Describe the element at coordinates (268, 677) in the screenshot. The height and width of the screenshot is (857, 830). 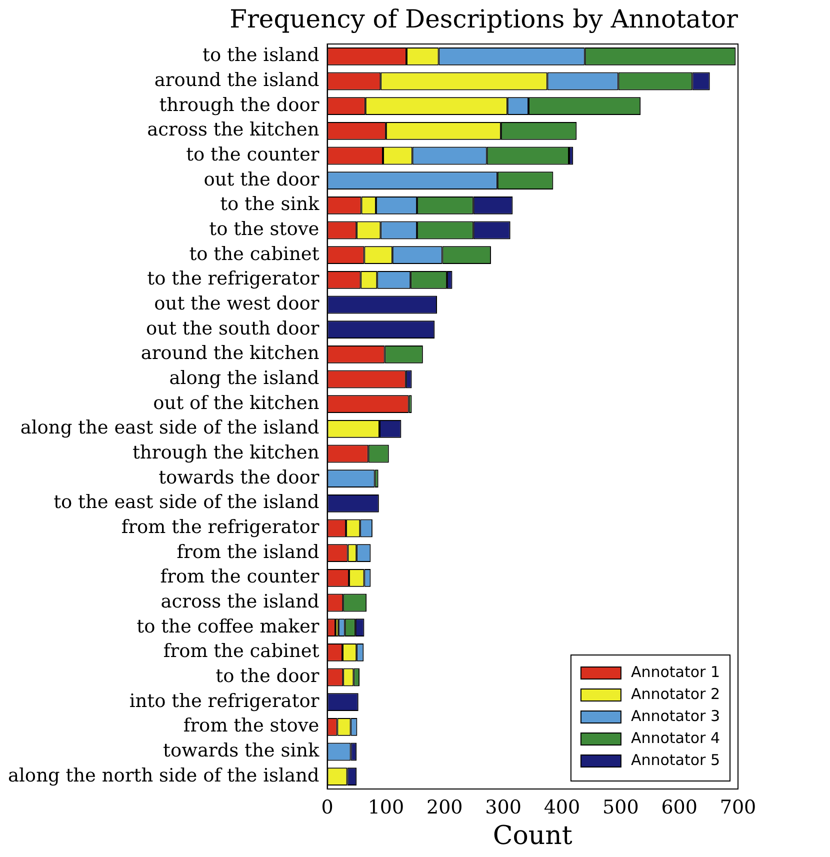
I see `y-tick-label: to the door` at that location.